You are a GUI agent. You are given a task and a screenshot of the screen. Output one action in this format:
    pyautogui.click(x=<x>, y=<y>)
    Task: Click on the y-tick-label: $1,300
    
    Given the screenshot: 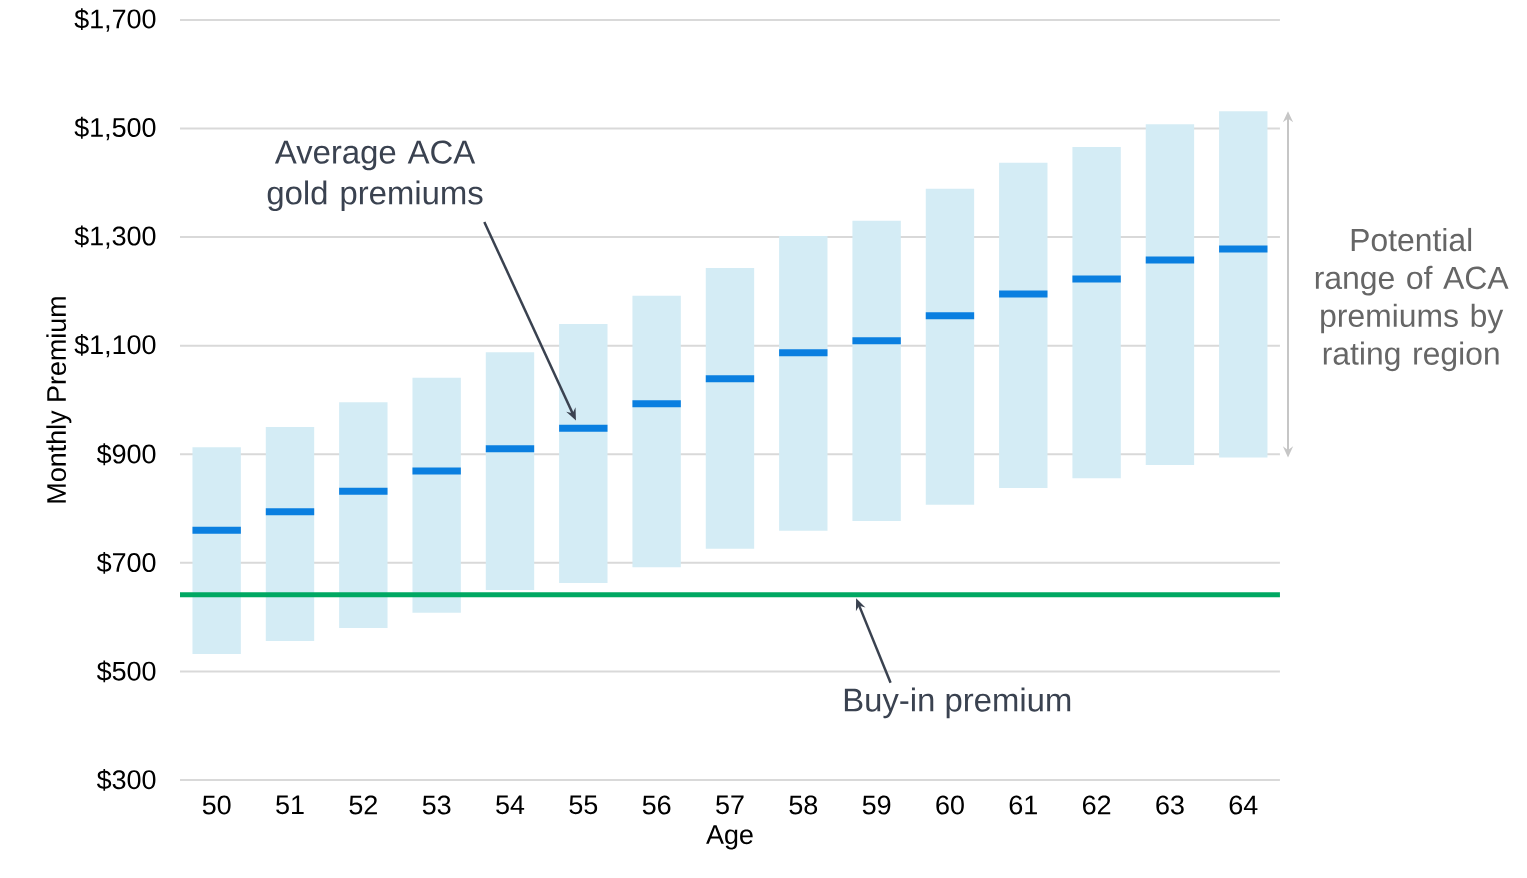 What is the action you would take?
    pyautogui.click(x=115, y=237)
    